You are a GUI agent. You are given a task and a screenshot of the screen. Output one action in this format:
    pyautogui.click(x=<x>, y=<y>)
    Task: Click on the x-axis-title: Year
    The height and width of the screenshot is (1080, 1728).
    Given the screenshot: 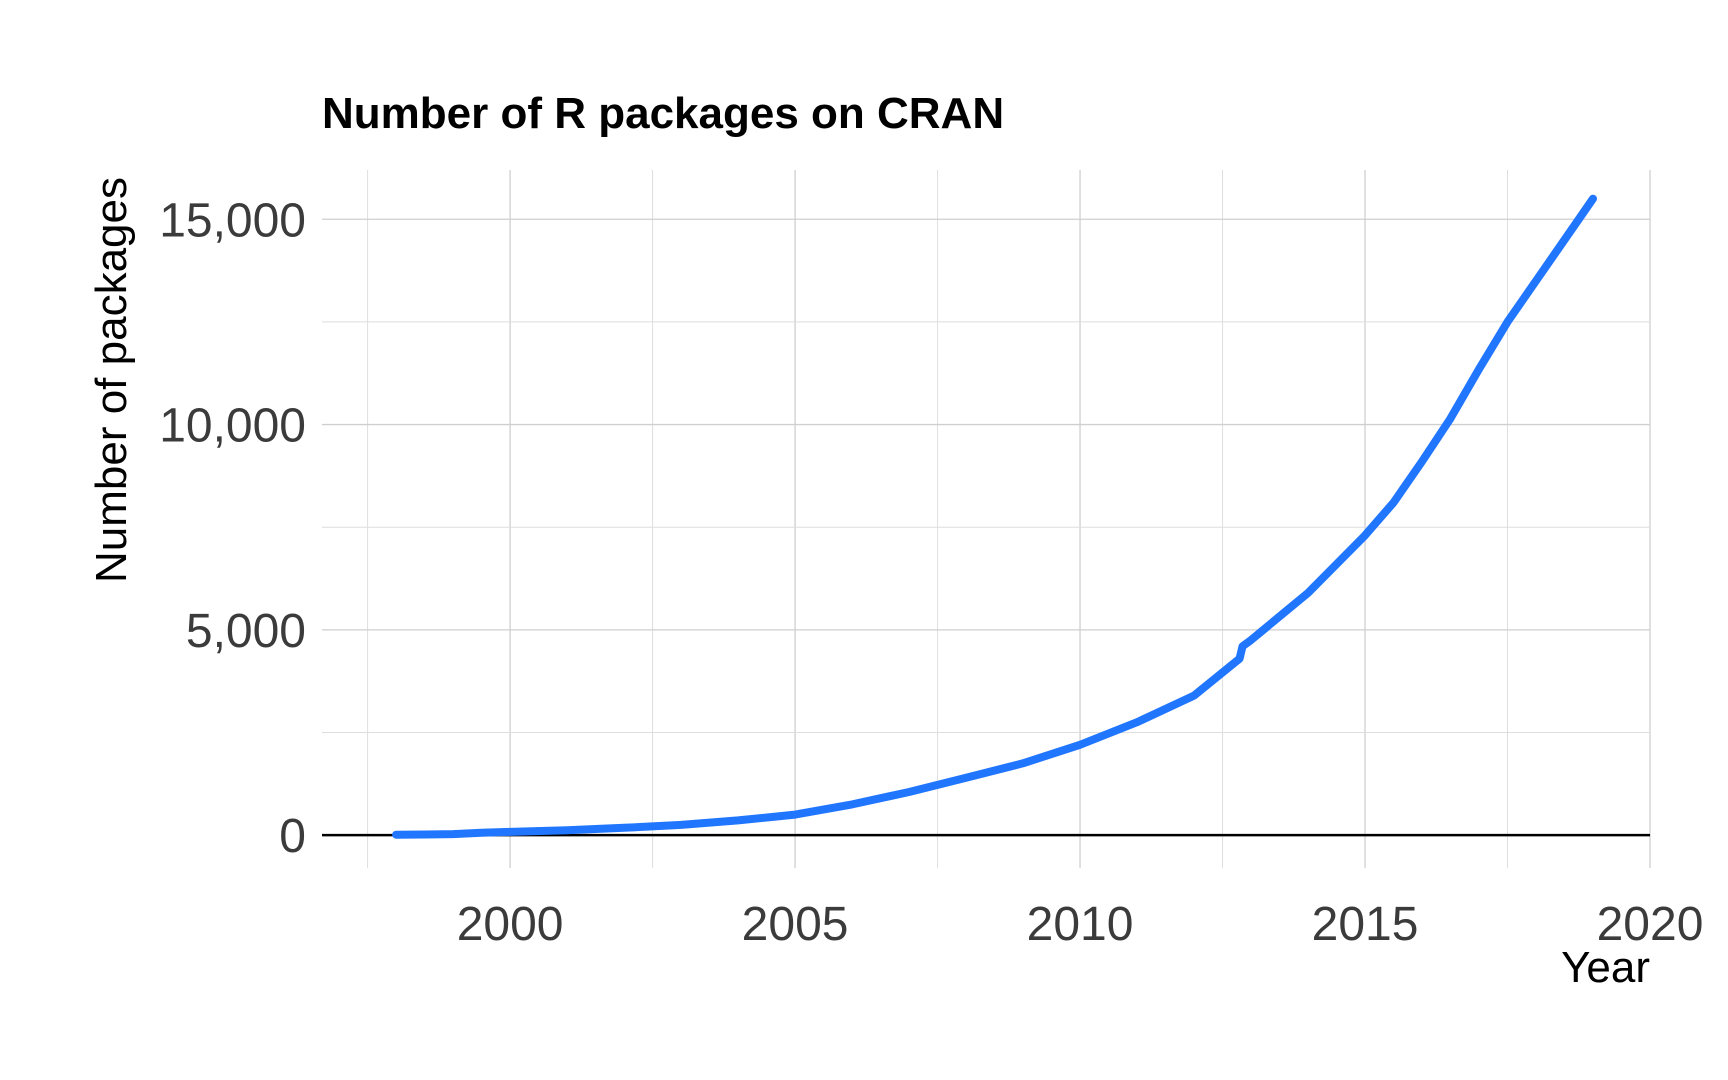 What is the action you would take?
    pyautogui.click(x=1605, y=967)
    